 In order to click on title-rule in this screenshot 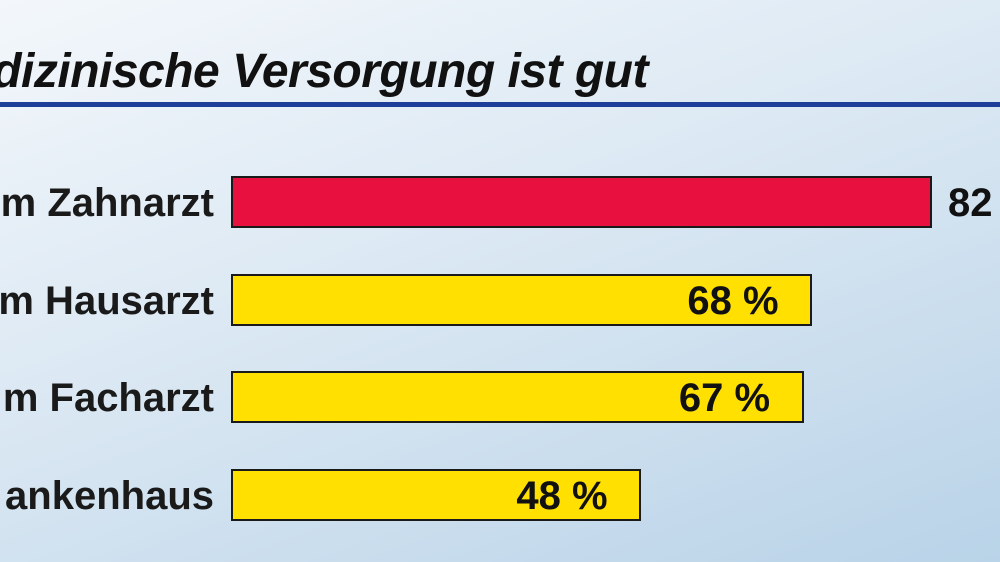, I will do `click(500, 104)`.